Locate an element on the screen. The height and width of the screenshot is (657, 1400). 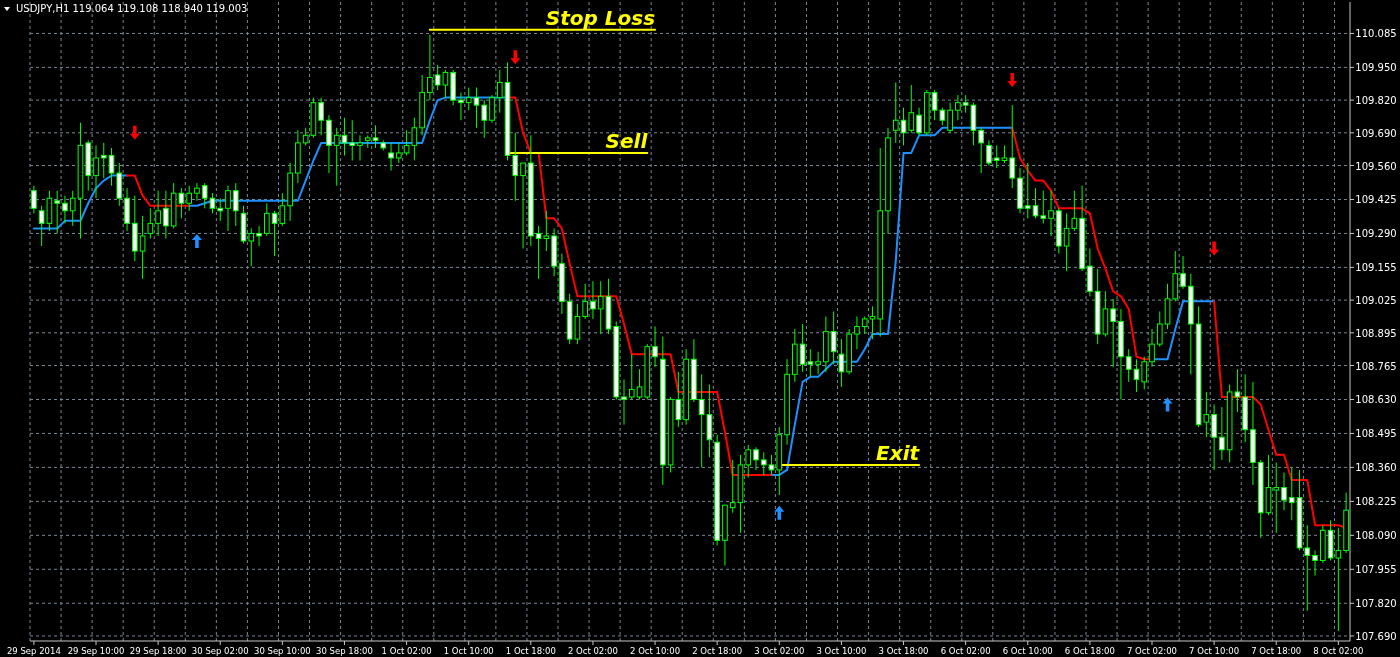
x-tick-label: 1 Oct 10:00 is located at coordinates (468, 651).